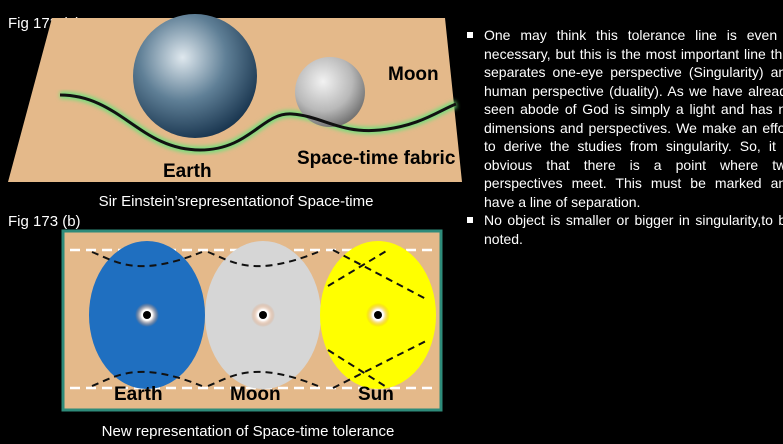 The width and height of the screenshot is (783, 444). Describe the element at coordinates (44, 221) in the screenshot. I see `fig-b-label: Fig 173 (b)` at that location.